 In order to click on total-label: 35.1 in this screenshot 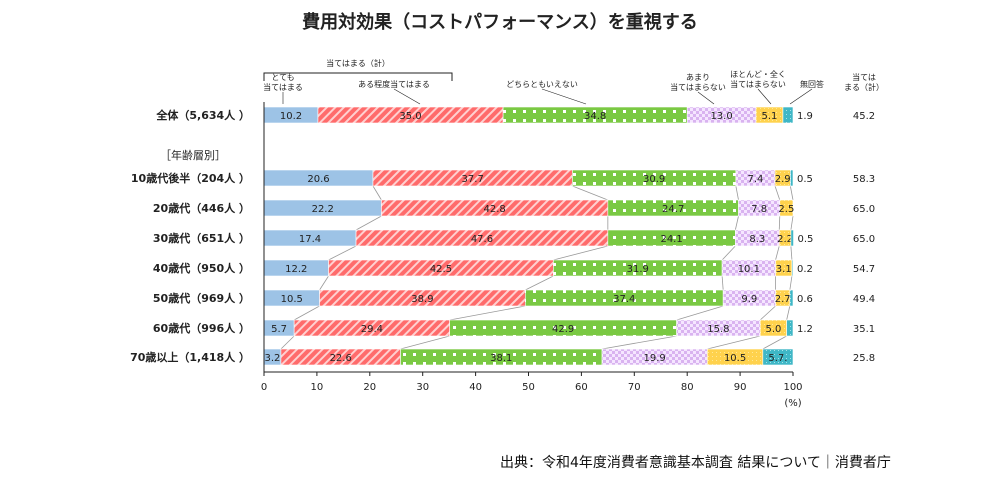, I will do `click(864, 329)`.